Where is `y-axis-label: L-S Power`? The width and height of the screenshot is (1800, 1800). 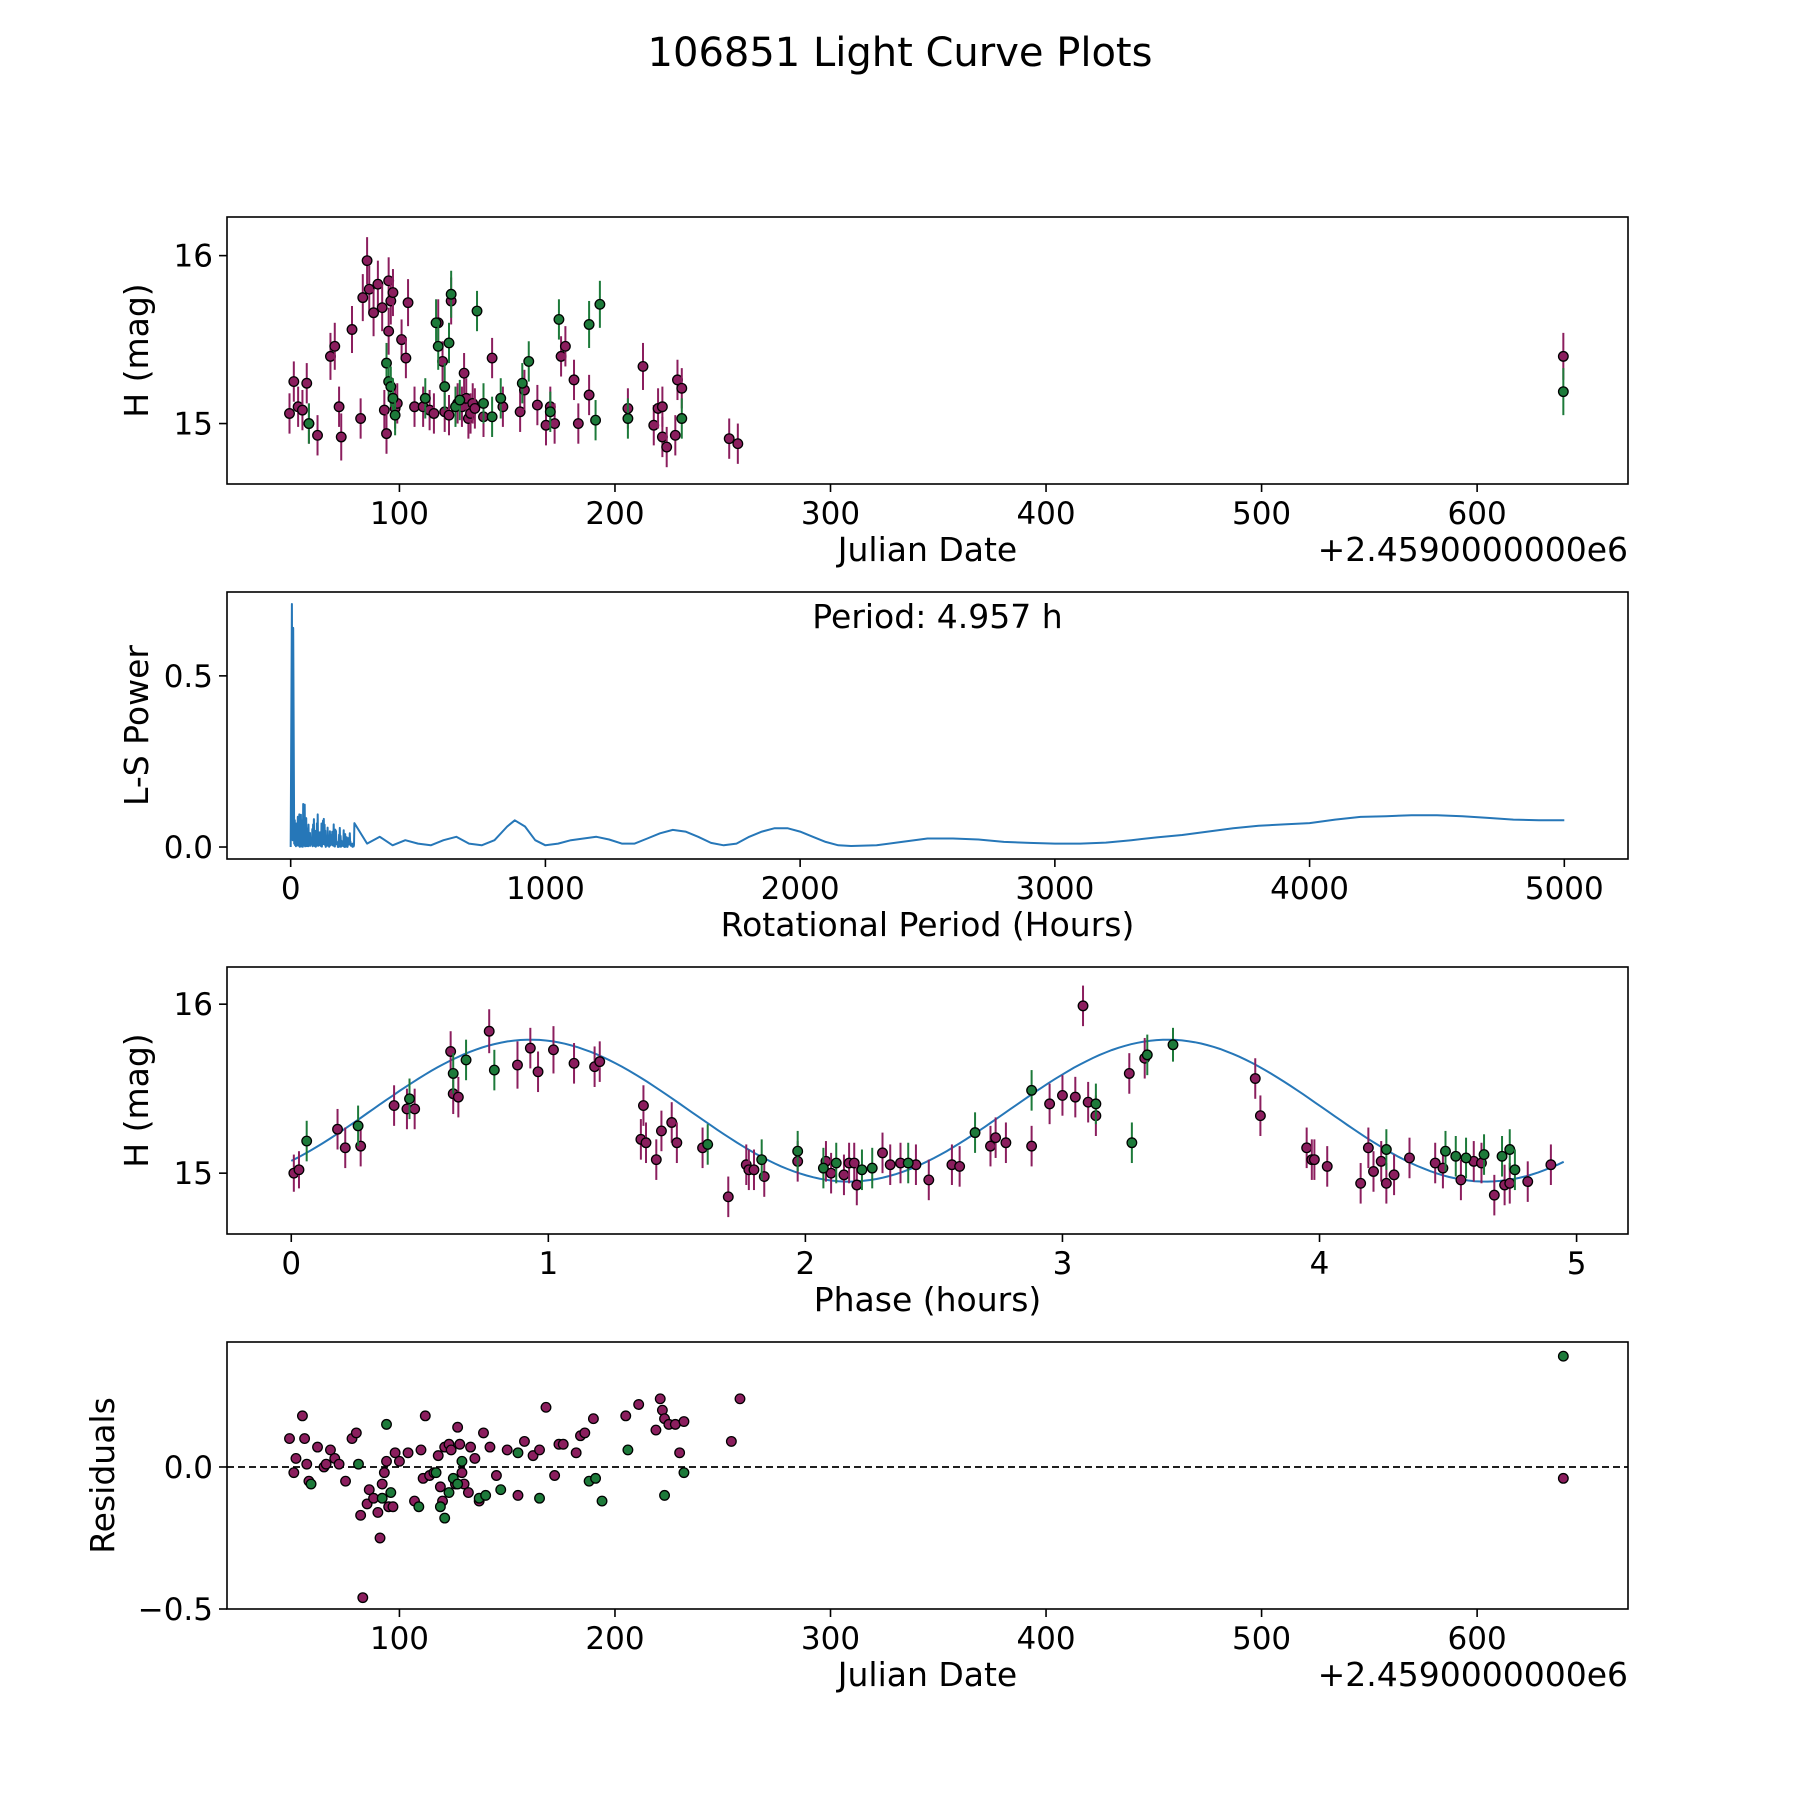
y-axis-label: L-S Power is located at coordinates (136, 725).